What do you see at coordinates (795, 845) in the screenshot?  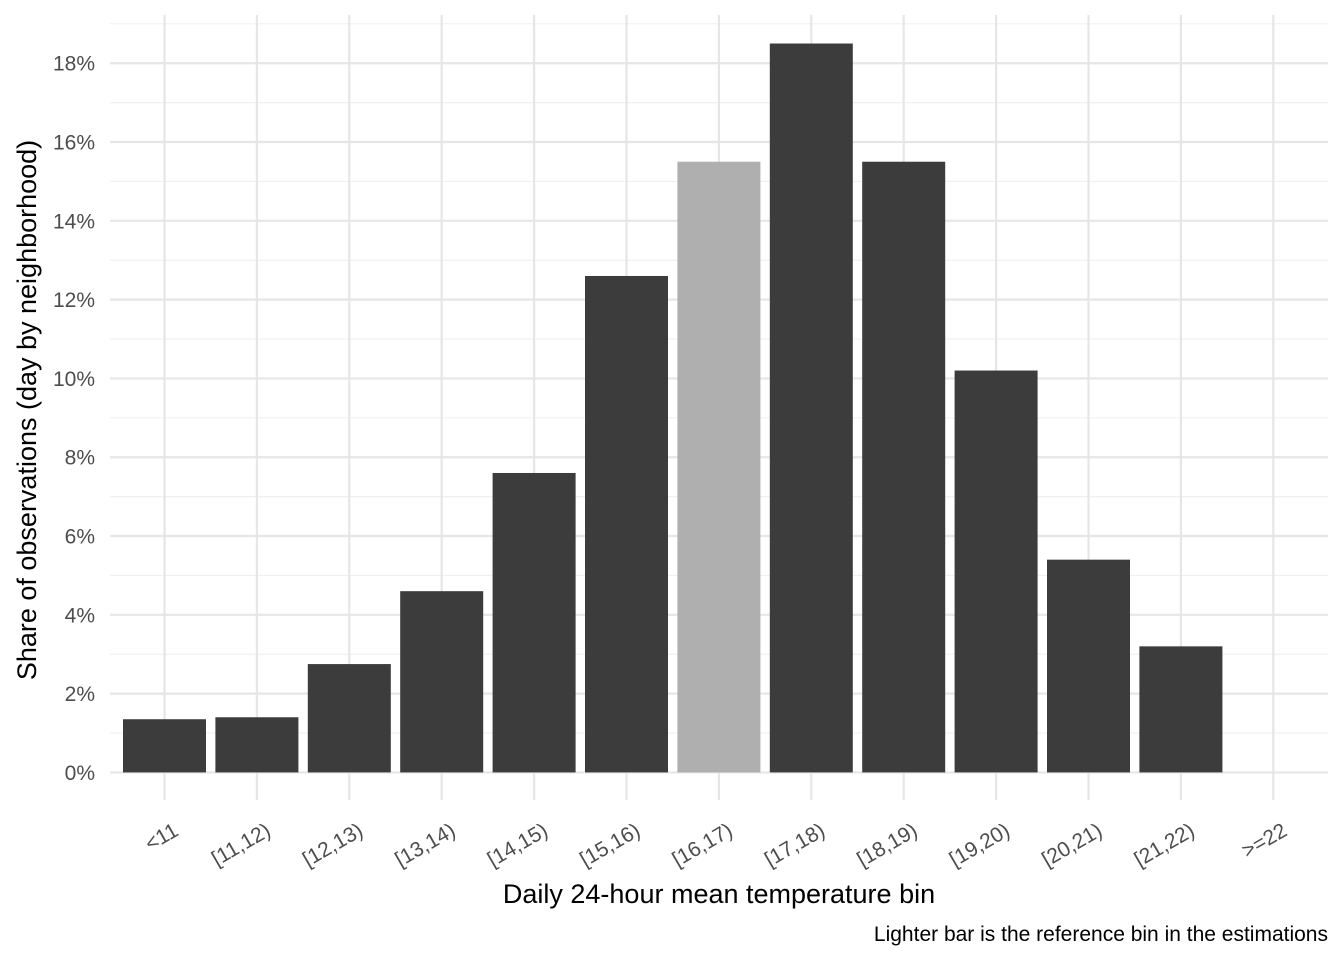 I see `x-tick-label: [17,18)` at bounding box center [795, 845].